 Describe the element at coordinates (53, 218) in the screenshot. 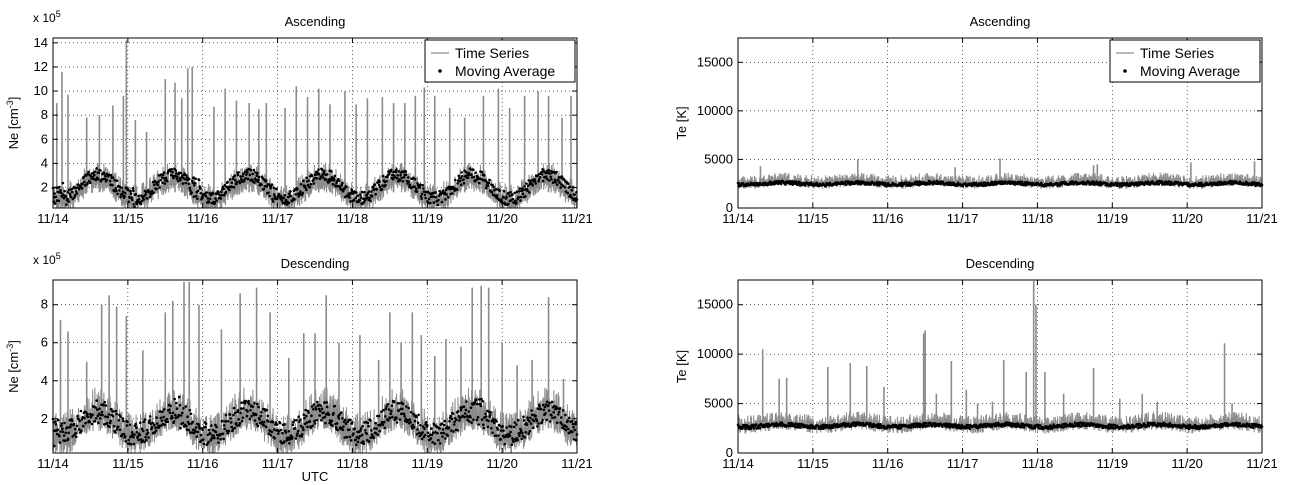

I see `x-tick-label: 11/14` at that location.